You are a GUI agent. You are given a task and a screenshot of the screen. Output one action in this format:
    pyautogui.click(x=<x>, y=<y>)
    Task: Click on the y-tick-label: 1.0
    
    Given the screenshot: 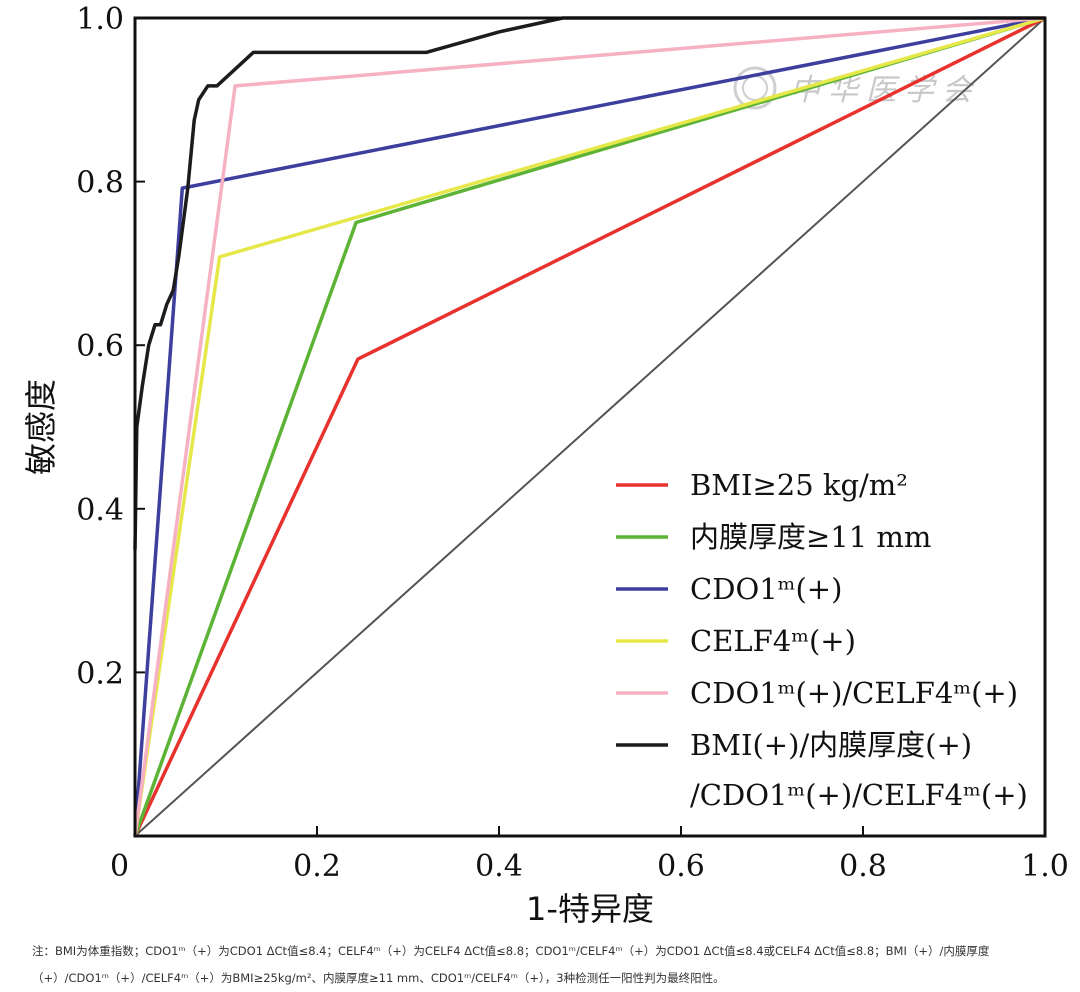 What is the action you would take?
    pyautogui.click(x=100, y=19)
    